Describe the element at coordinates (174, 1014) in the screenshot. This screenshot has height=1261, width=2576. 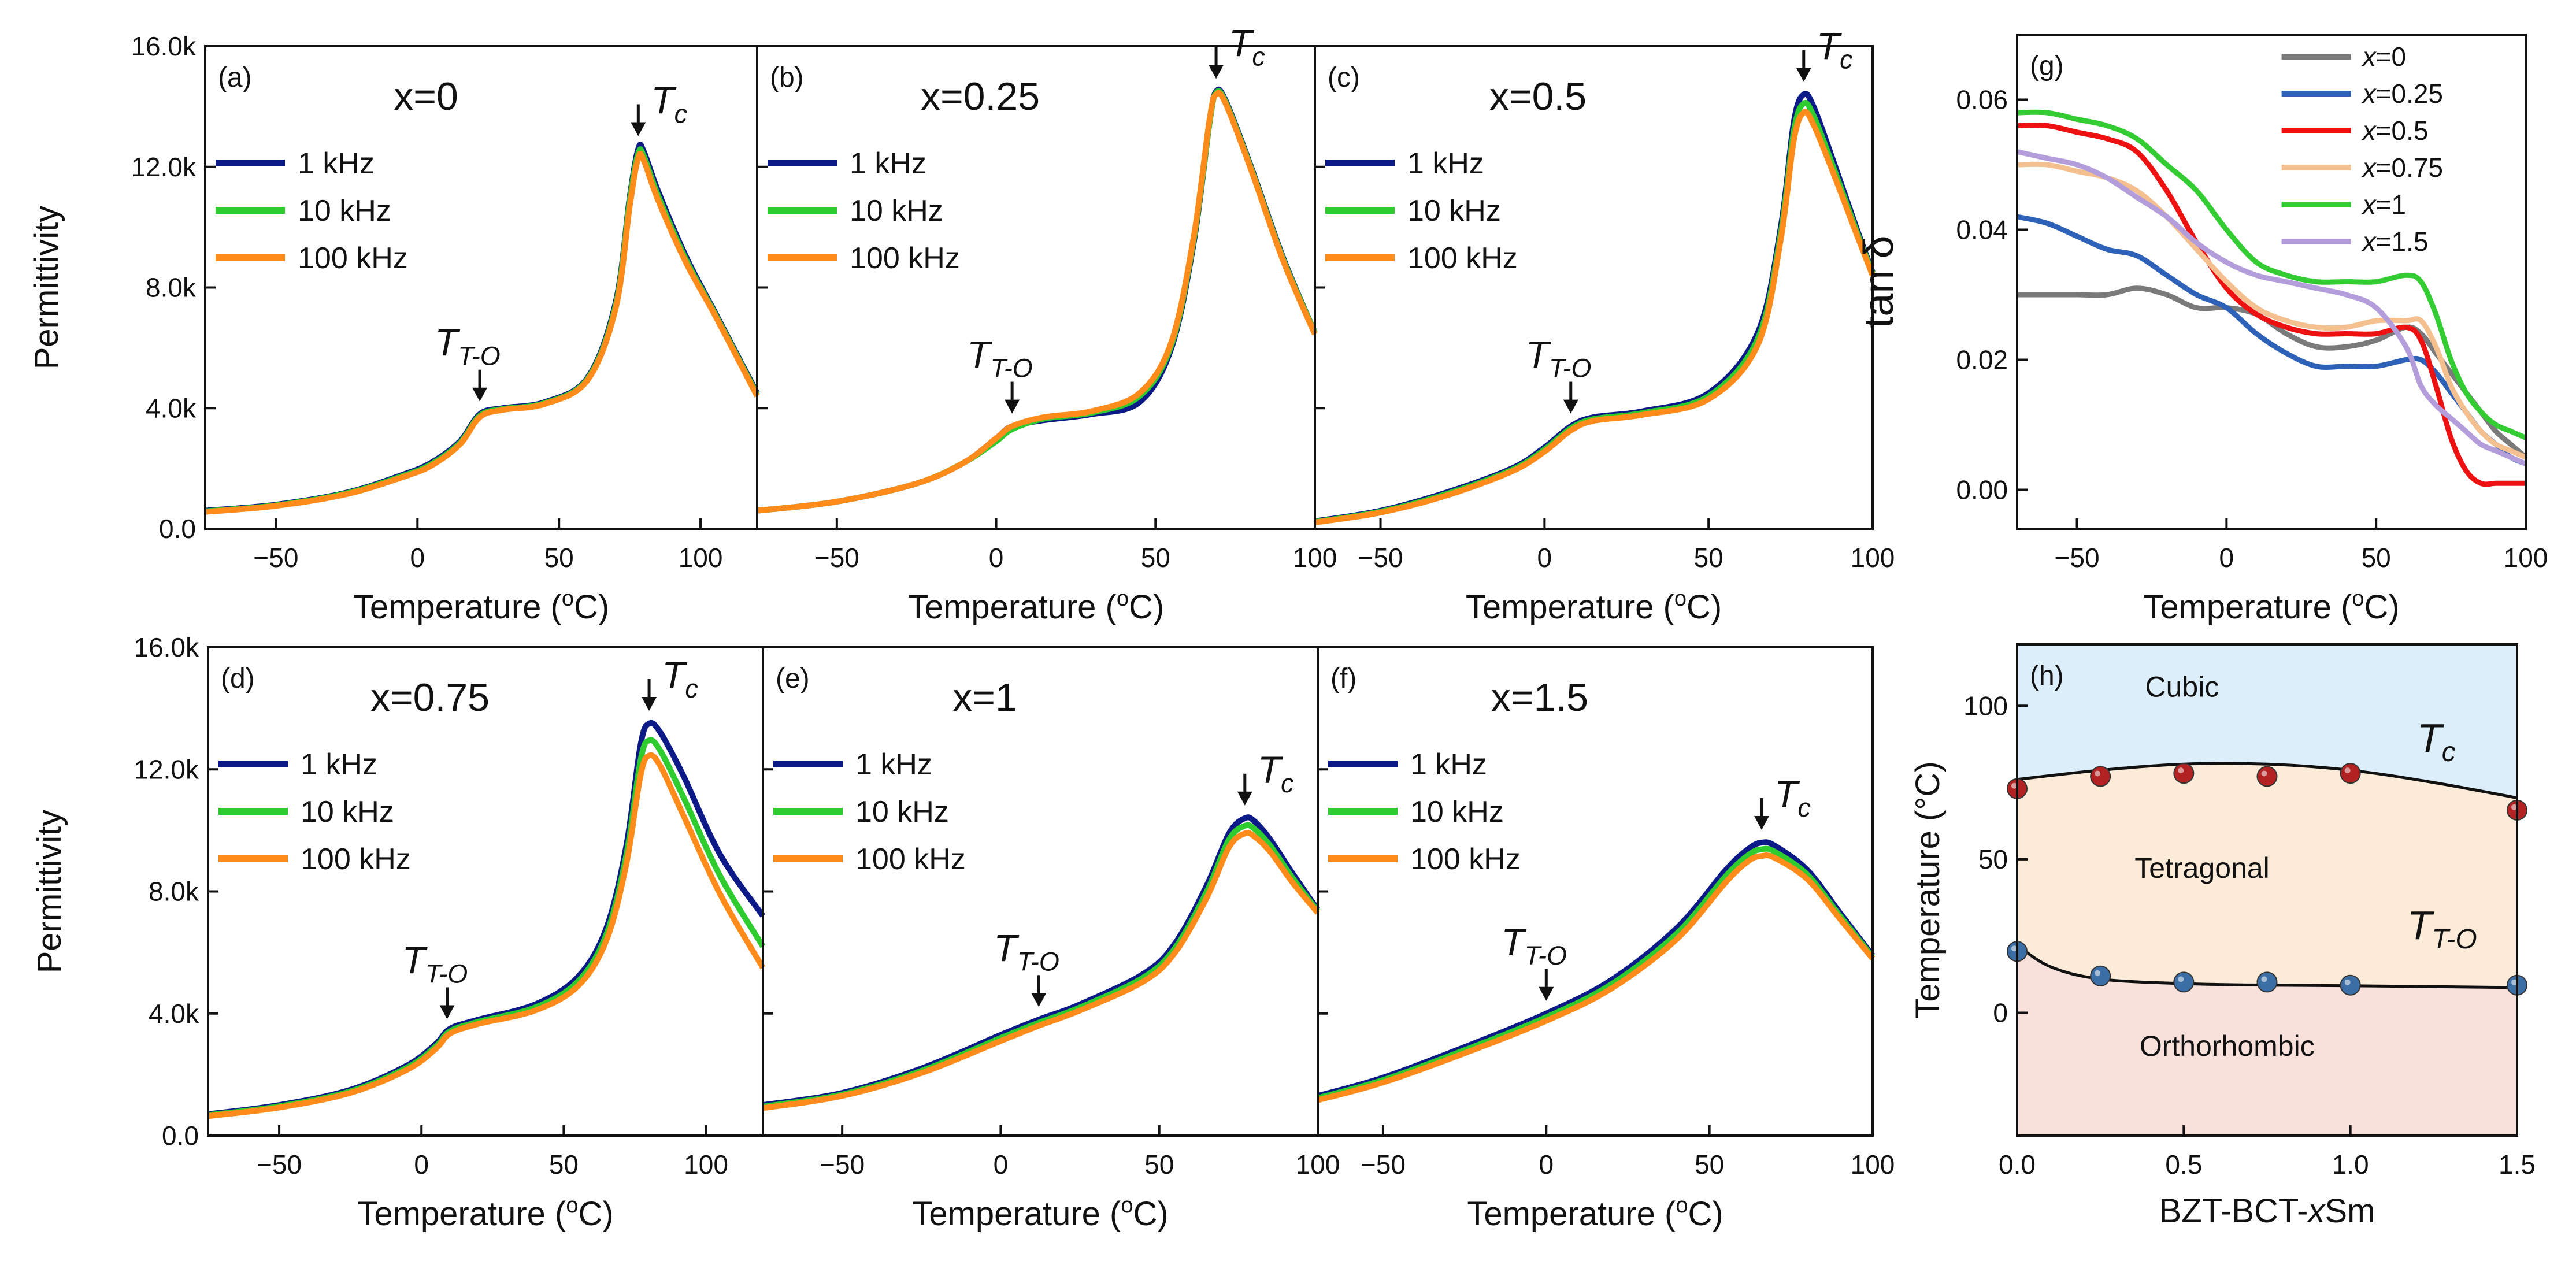
I see `y-tick-label: 4.0k` at that location.